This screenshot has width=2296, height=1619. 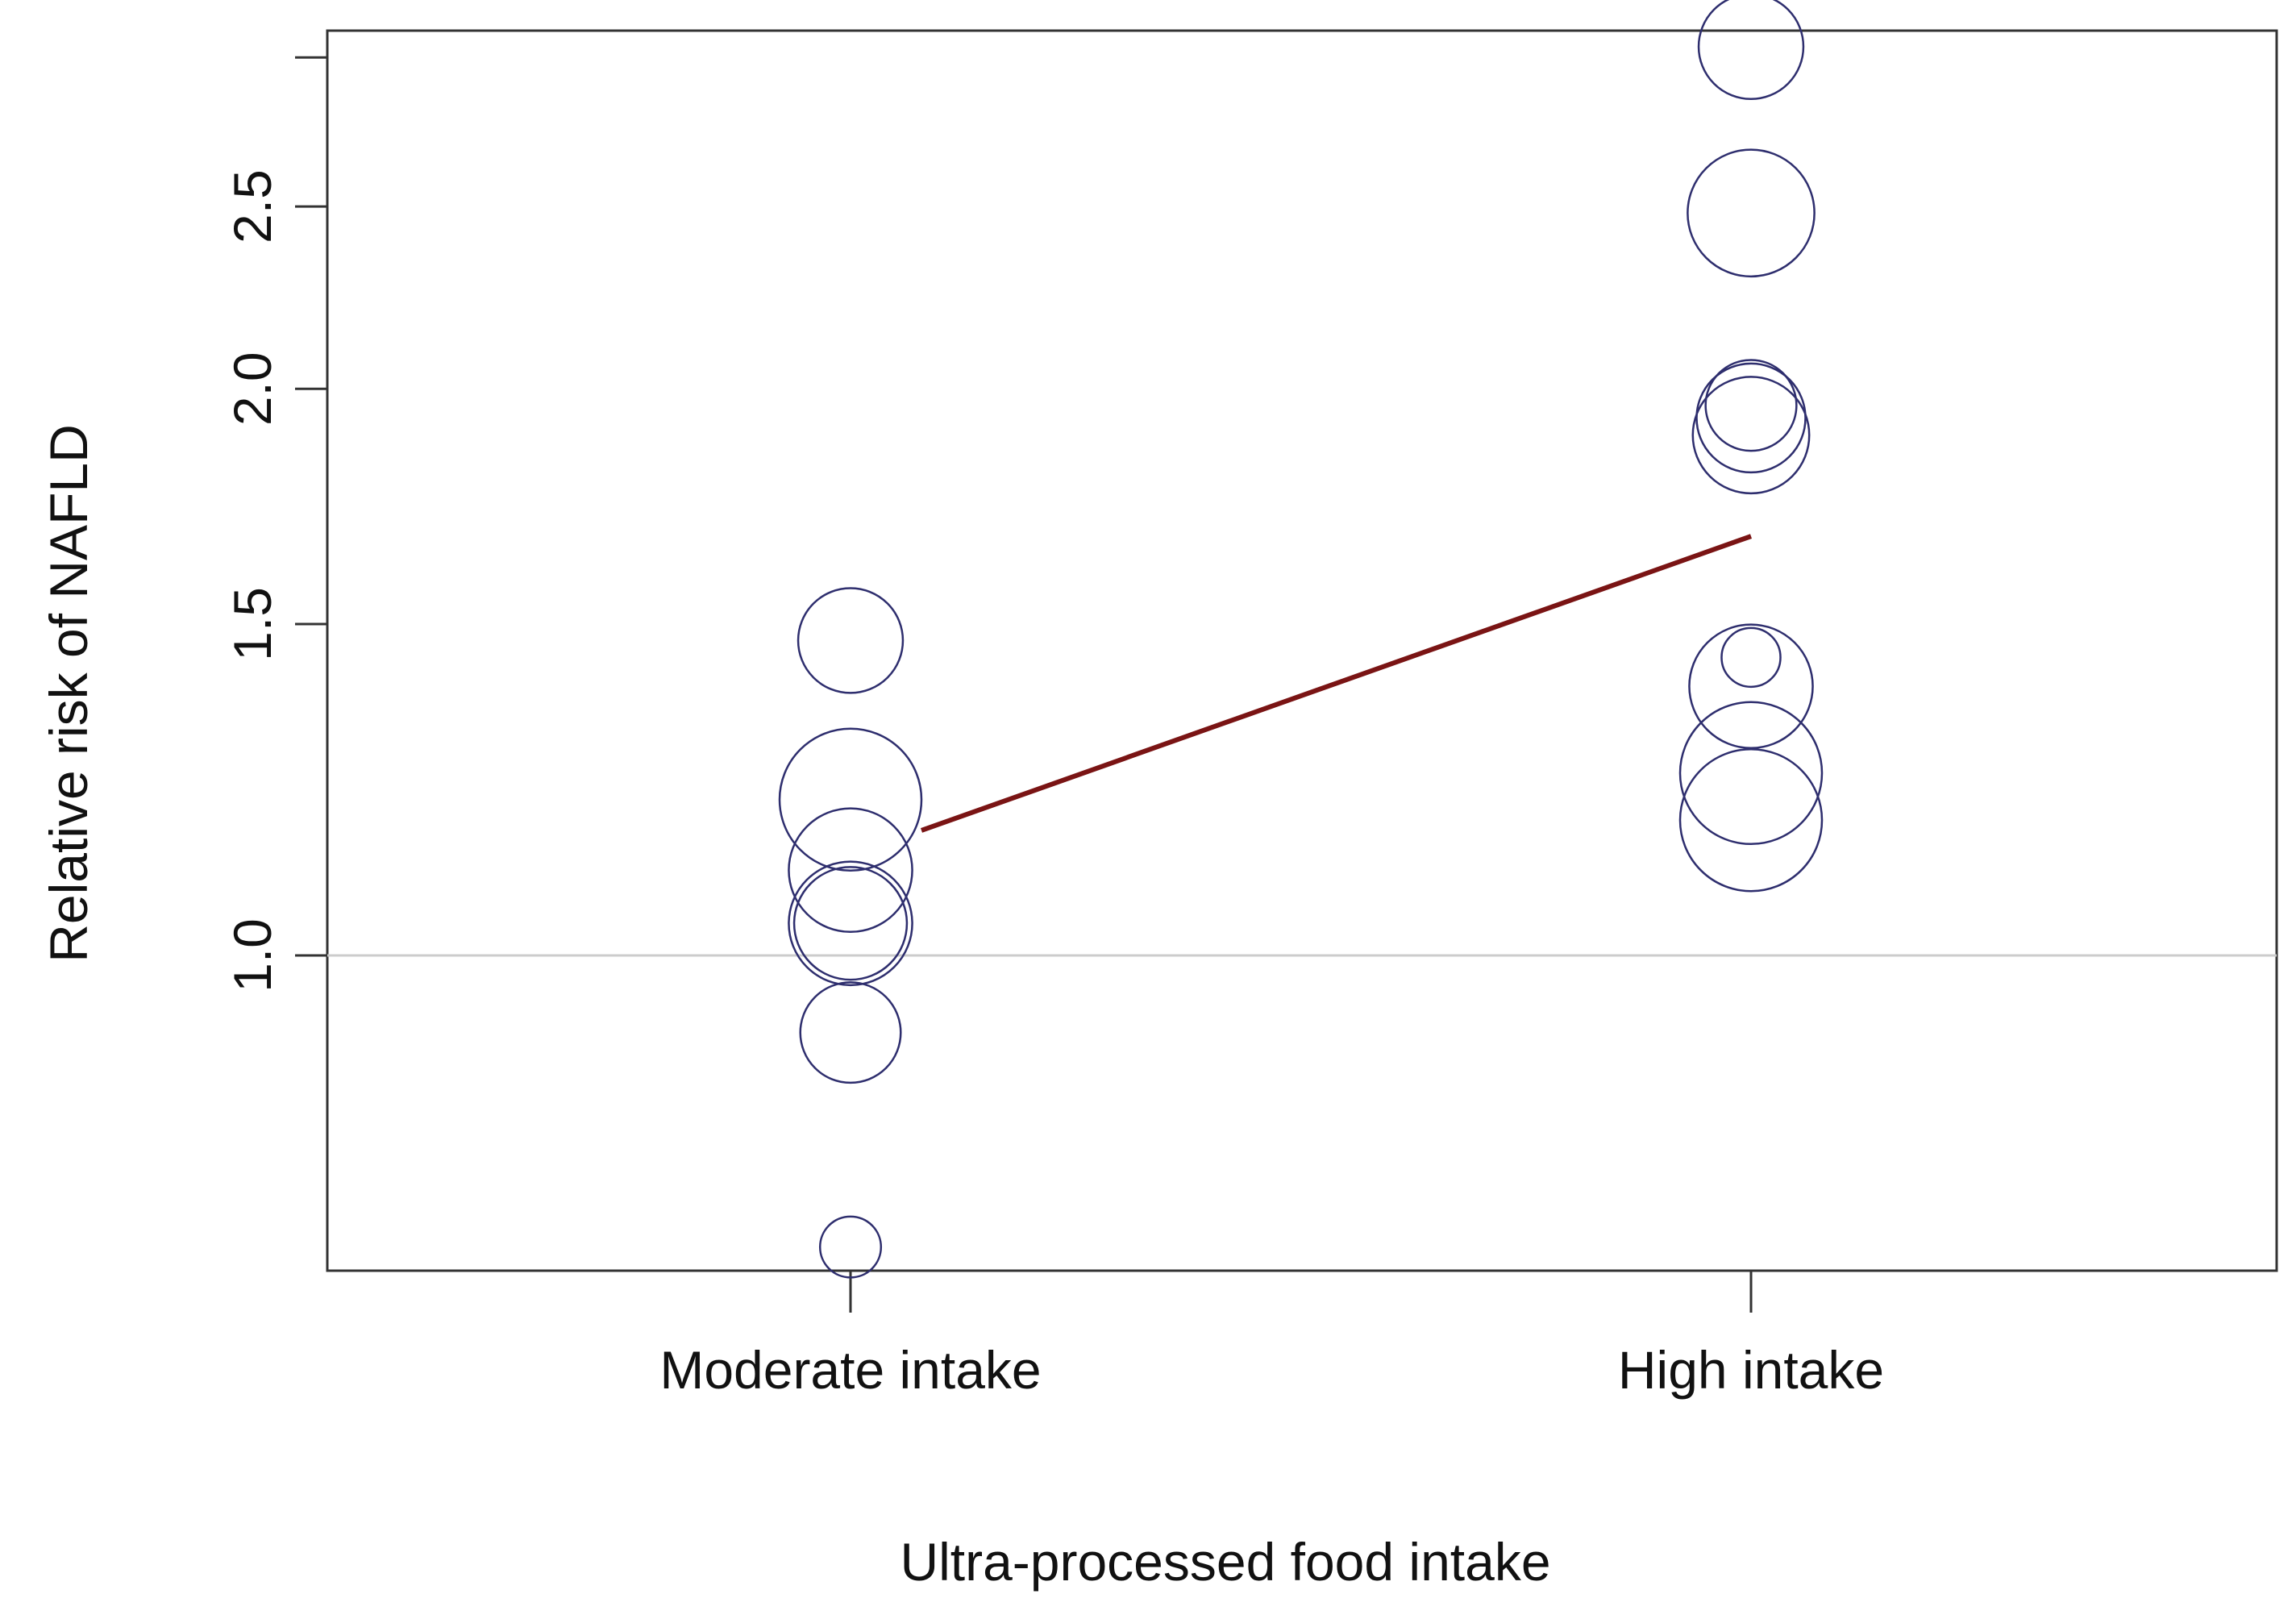 What do you see at coordinates (1225, 1562) in the screenshot?
I see `x-axis-label: Ultra-processed food intake` at bounding box center [1225, 1562].